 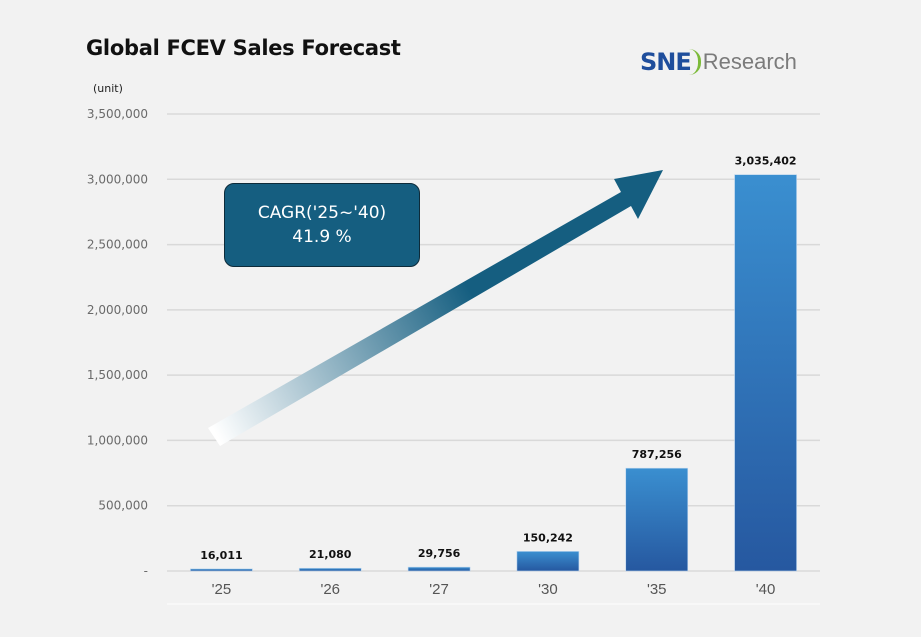 What do you see at coordinates (146, 571) in the screenshot?
I see `y-tick-label: -` at bounding box center [146, 571].